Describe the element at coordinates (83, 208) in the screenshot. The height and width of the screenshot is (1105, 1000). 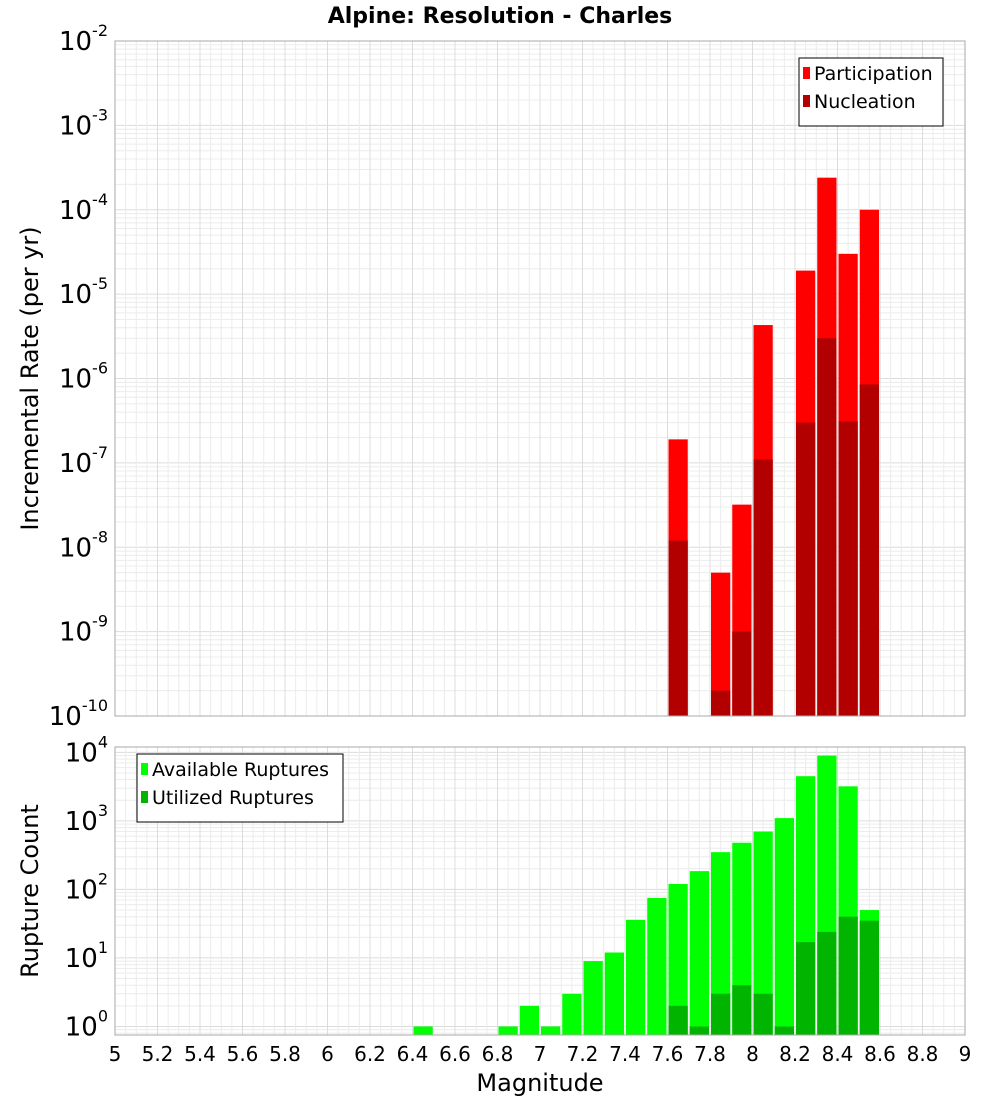
I see `y-tick-label: 10⁻⁴` at that location.